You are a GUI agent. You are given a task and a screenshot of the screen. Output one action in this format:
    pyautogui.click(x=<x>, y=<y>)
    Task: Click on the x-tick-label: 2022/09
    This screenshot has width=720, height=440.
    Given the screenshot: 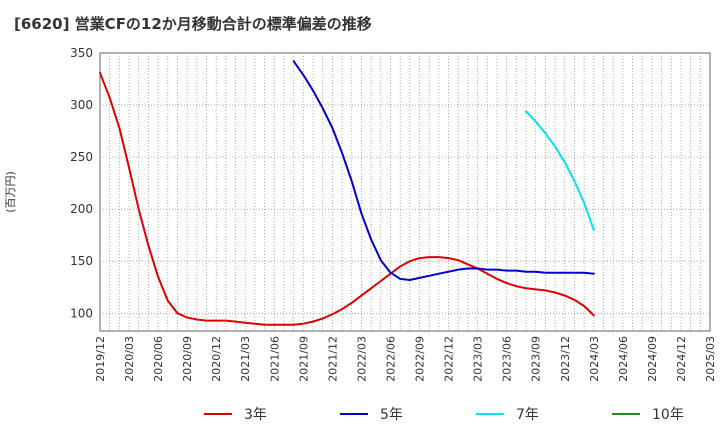 What is the action you would take?
    pyautogui.click(x=420, y=359)
    